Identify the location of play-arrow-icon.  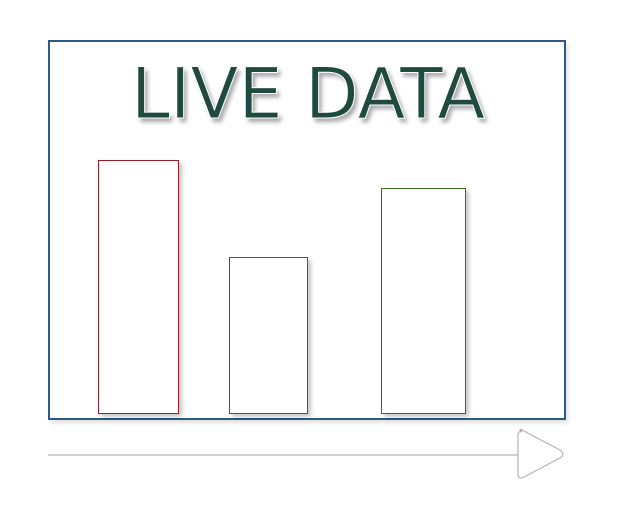
(540, 453).